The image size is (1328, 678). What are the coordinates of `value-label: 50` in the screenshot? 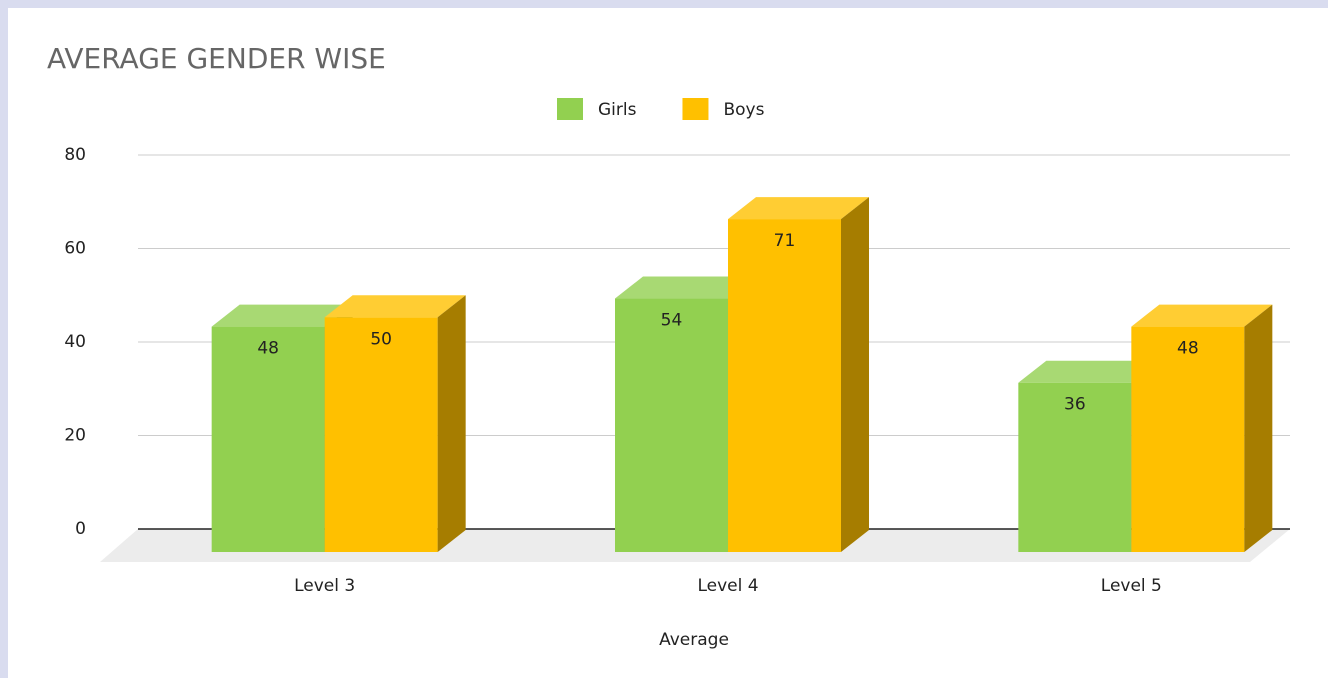 It's located at (381, 339).